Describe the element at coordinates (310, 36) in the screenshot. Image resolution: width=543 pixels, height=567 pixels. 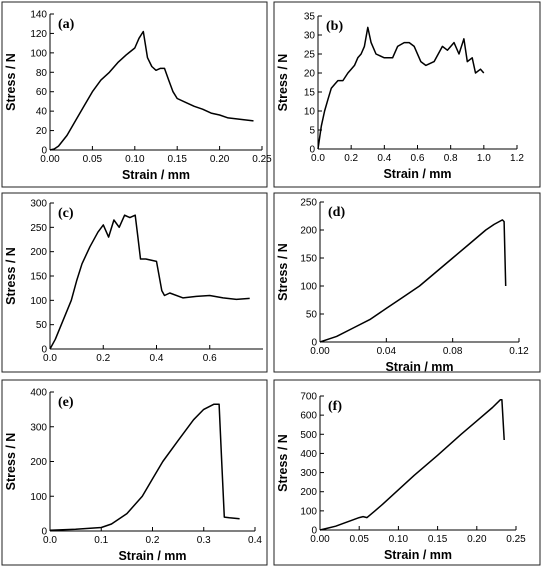
I see `y-tick-label: 30` at that location.